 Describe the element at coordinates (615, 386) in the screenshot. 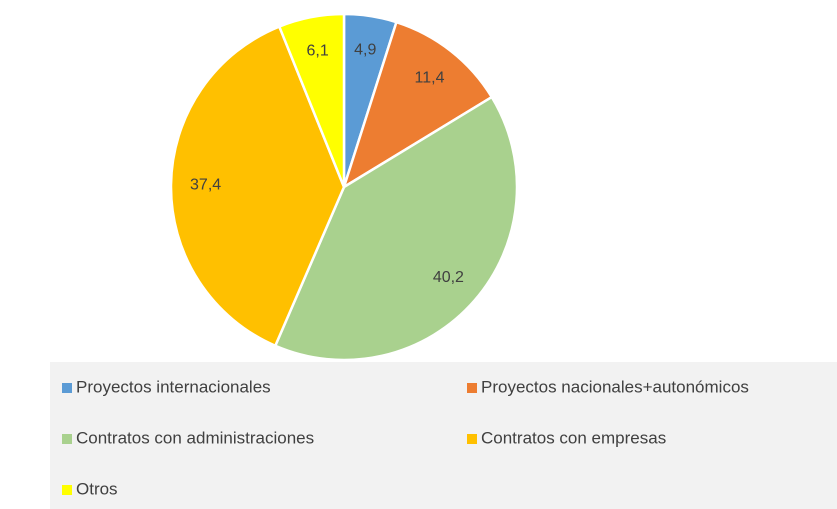

I see `legend-label: Proyectos nacionales+autonómicos` at that location.